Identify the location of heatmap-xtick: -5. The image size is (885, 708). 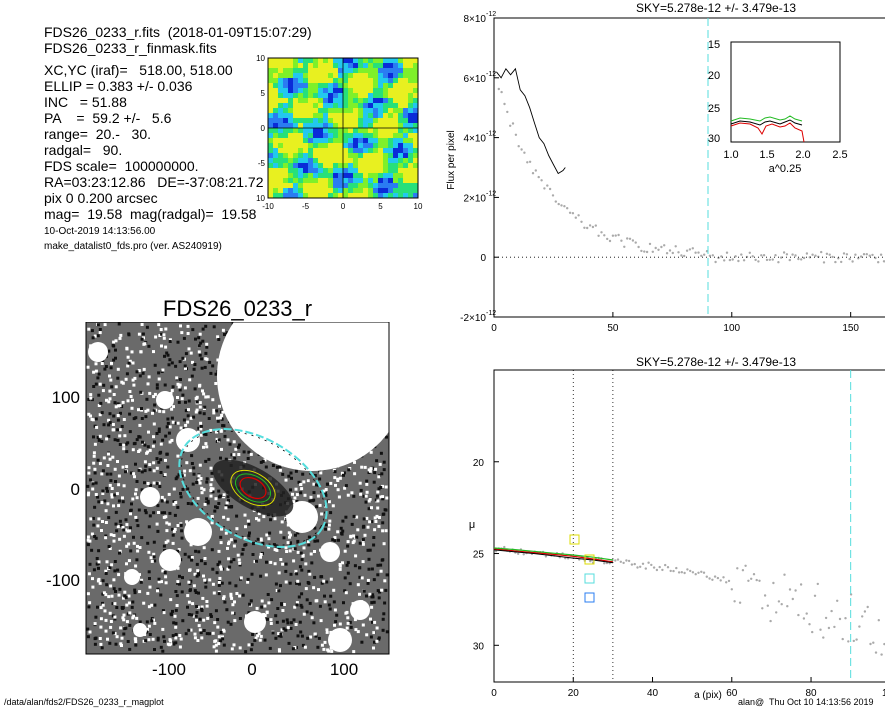
(306, 206).